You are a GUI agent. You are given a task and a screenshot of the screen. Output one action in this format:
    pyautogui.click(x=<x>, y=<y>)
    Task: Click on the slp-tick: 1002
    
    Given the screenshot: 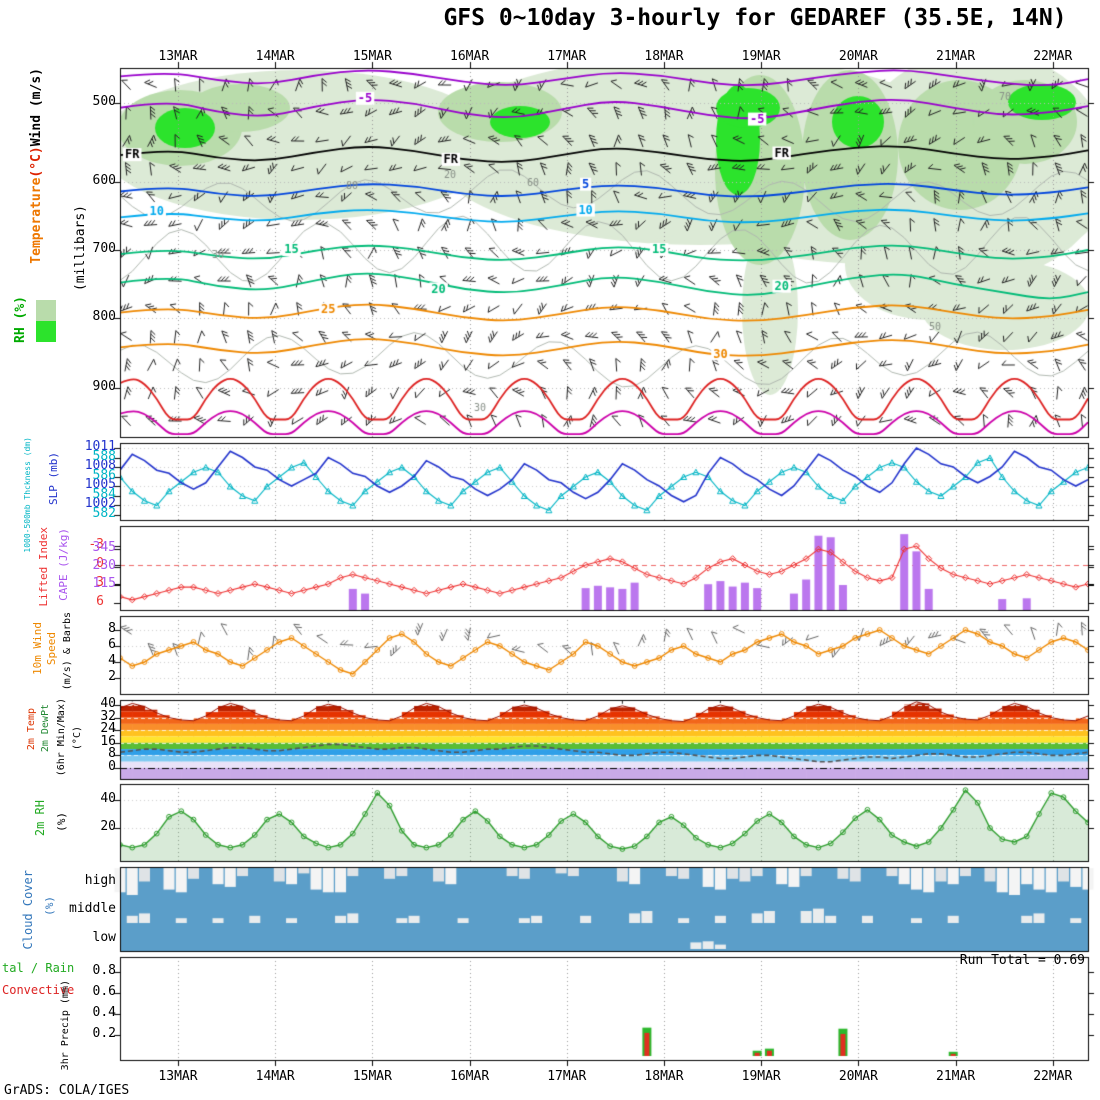 What is the action you would take?
    pyautogui.click(x=100, y=503)
    